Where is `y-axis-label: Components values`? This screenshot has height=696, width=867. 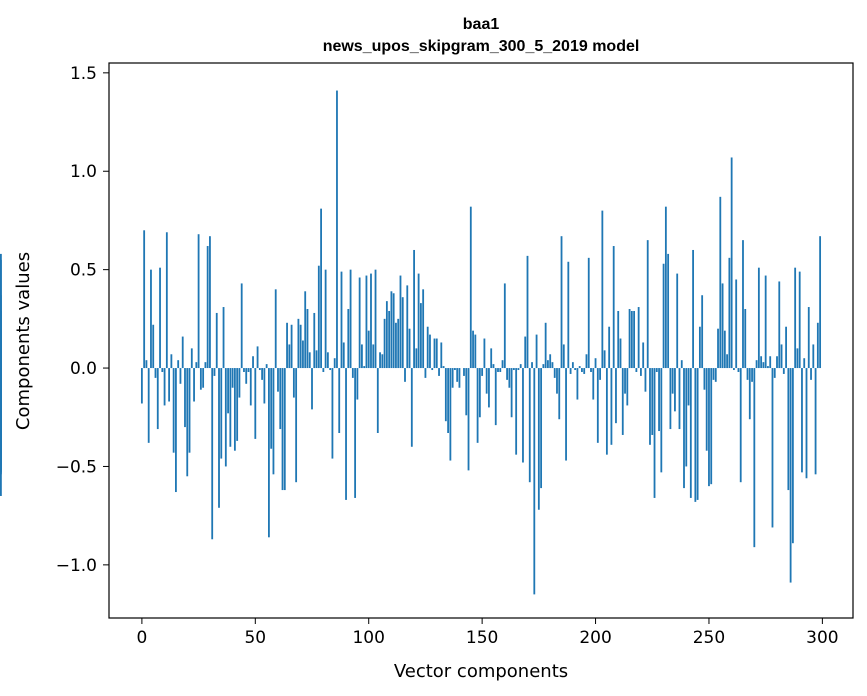
y-axis-label: Components values is located at coordinates (23, 341).